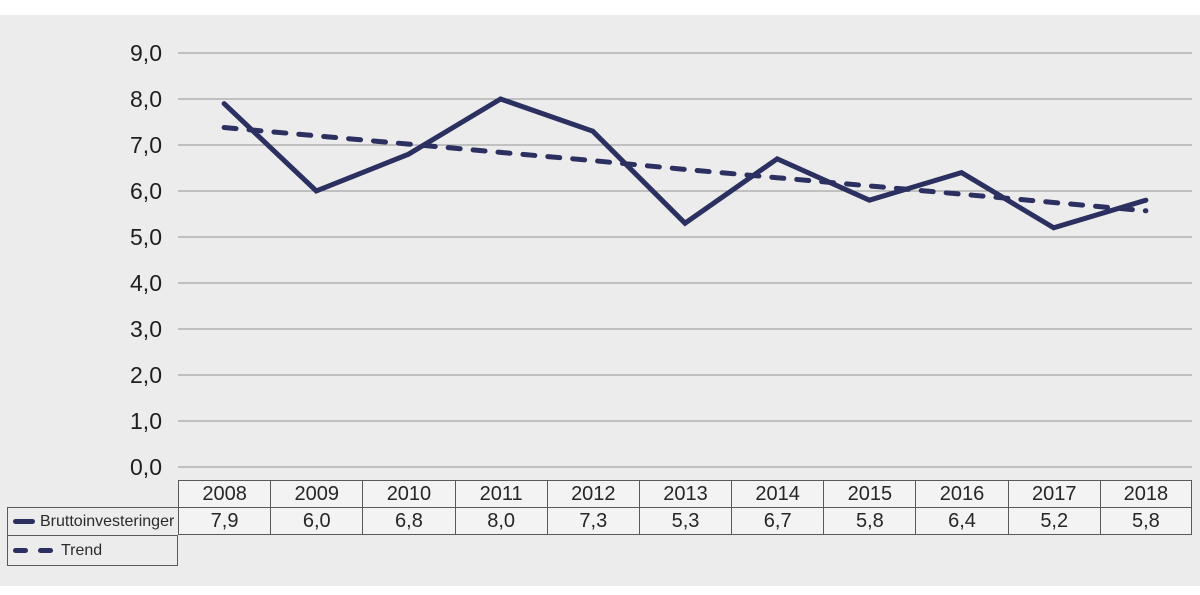 The height and width of the screenshot is (595, 1200). Describe the element at coordinates (869, 493) in the screenshot. I see `year-cell: 2015` at that location.